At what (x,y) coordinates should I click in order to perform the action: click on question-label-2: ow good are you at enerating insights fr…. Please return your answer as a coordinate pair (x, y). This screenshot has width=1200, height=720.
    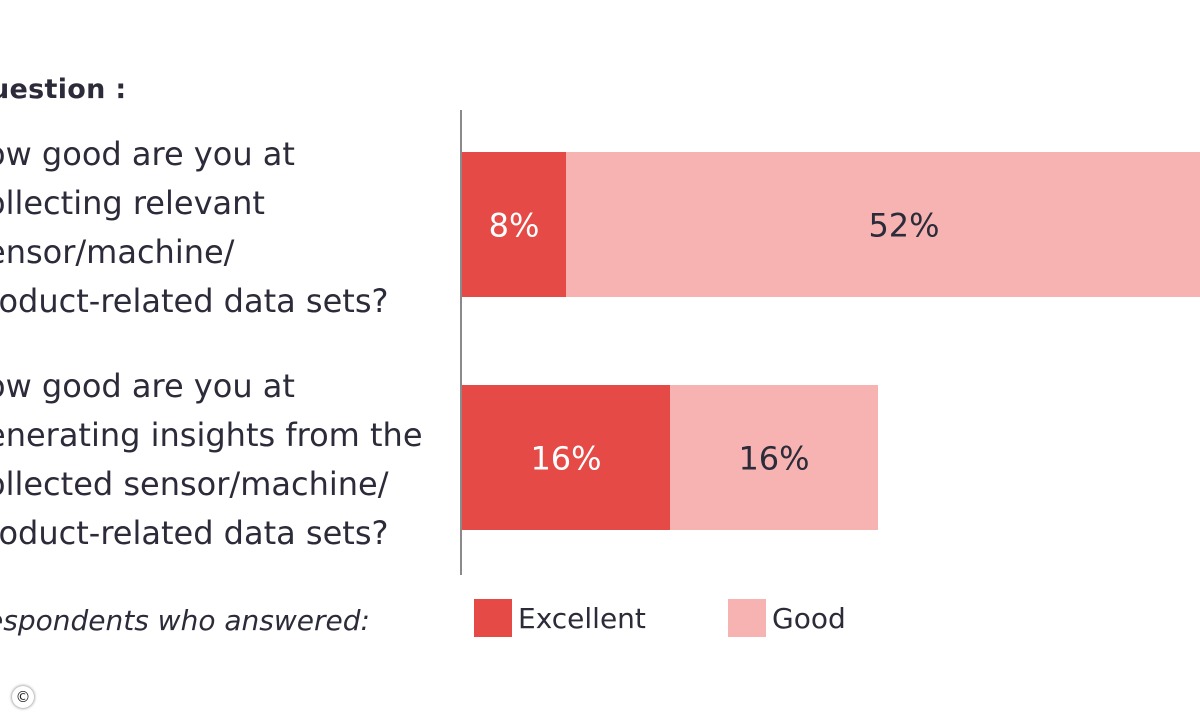
    Looking at the image, I should click on (211, 459).